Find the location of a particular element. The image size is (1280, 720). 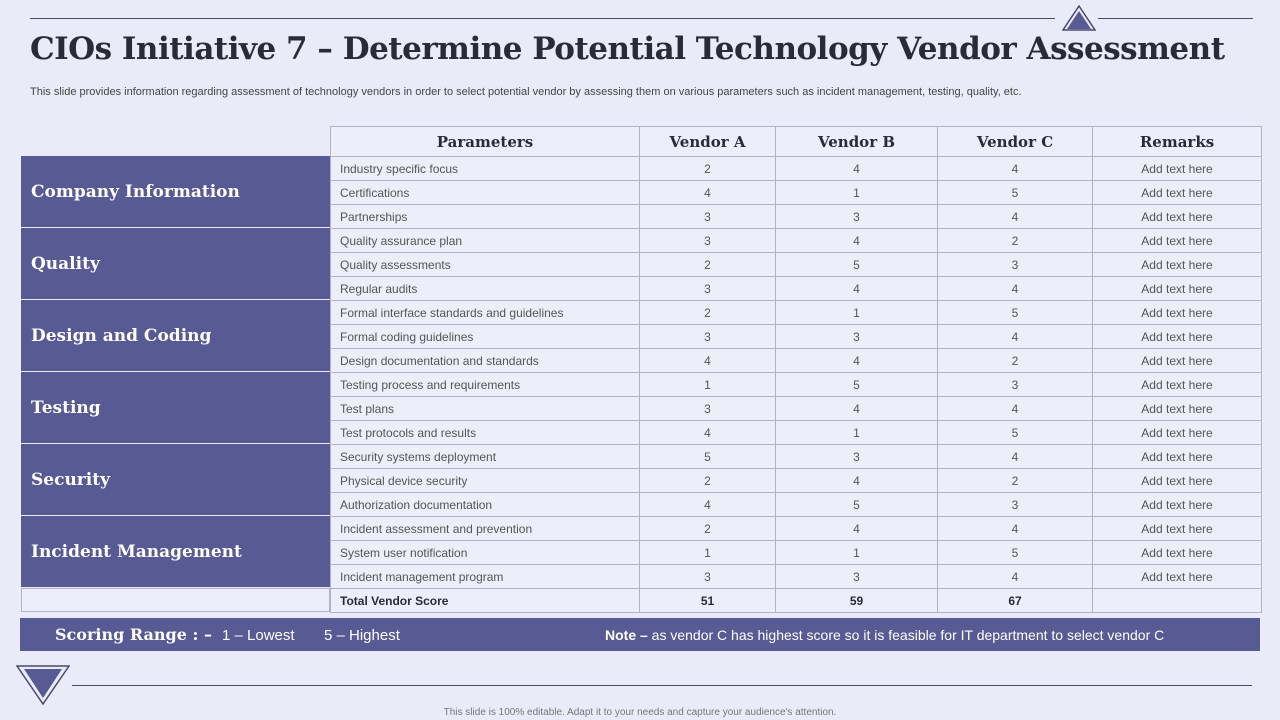

scoring-range-label: Scoring Range : – is located at coordinates (133, 634).